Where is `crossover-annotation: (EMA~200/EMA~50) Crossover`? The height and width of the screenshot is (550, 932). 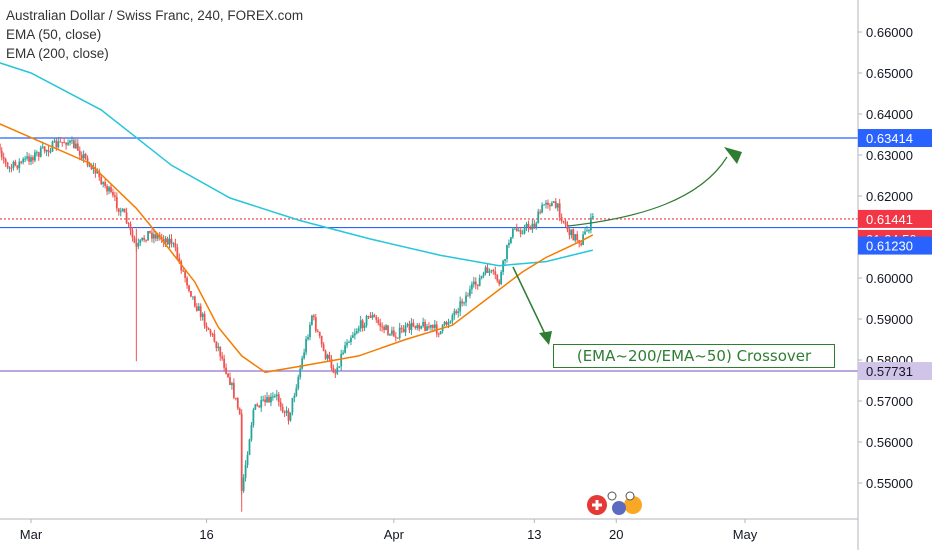
crossover-annotation: (EMA~200/EMA~50) Crossover is located at coordinates (694, 356).